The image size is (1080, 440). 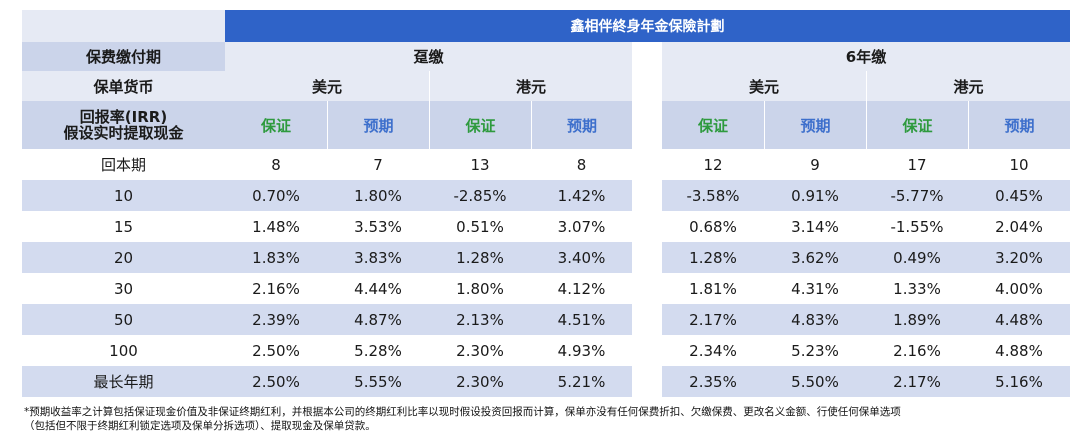 I want to click on table-cell: 4.88%, so click(x=1019, y=350).